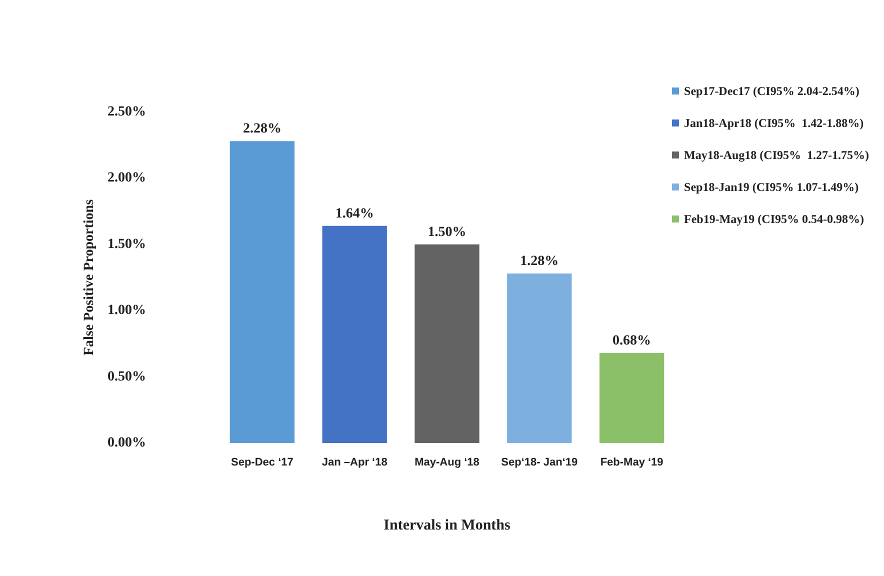 This screenshot has height=576, width=884. I want to click on y-tick-label: 2.00%, so click(127, 178).